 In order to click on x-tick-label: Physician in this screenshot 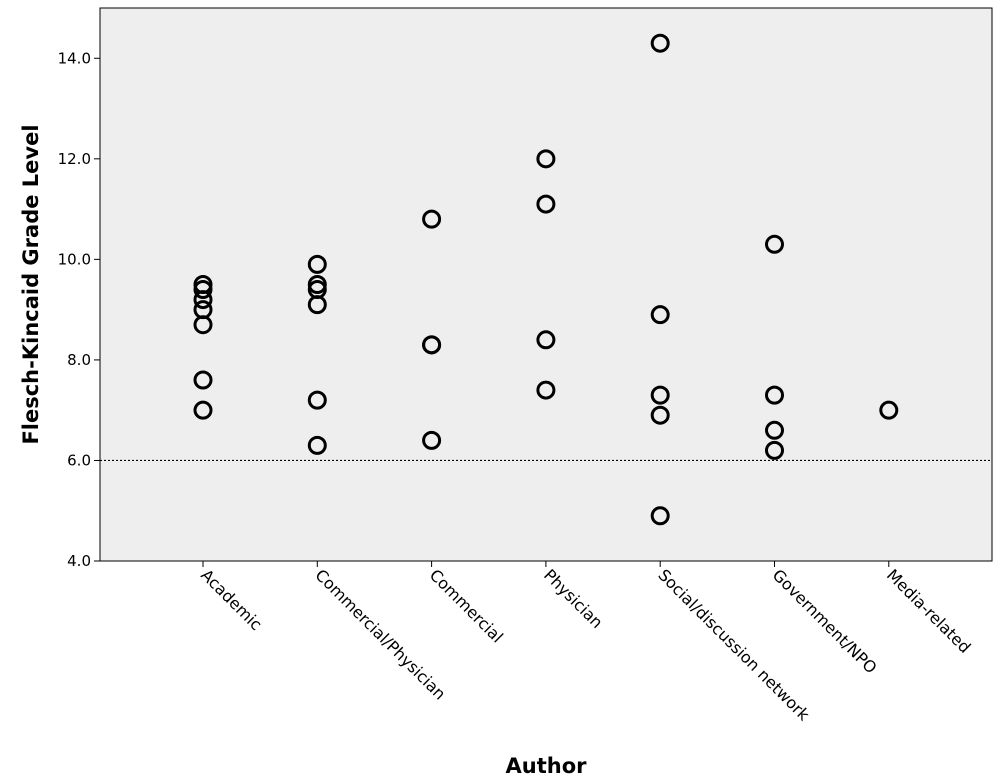, I will do `click(573, 598)`.